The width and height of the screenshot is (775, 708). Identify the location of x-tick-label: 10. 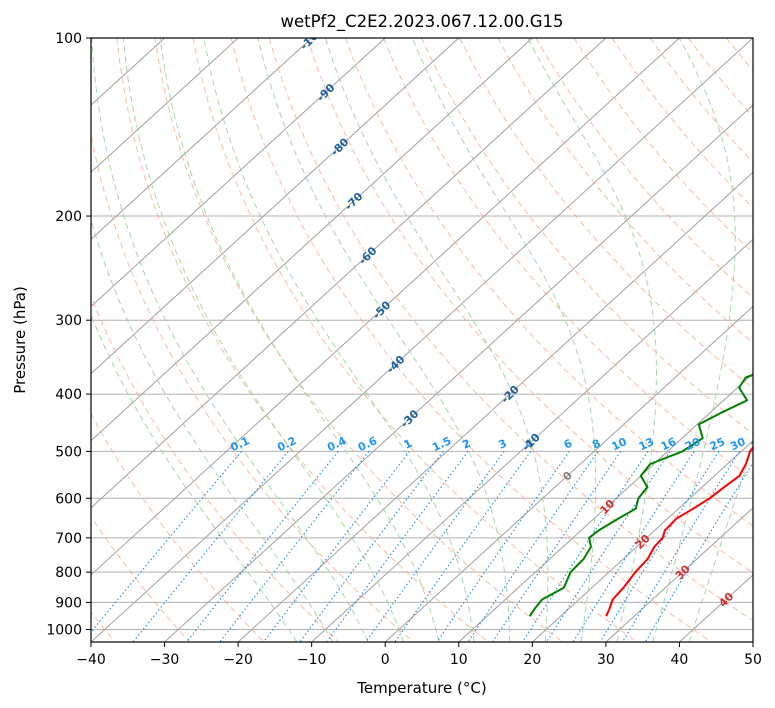
(459, 660).